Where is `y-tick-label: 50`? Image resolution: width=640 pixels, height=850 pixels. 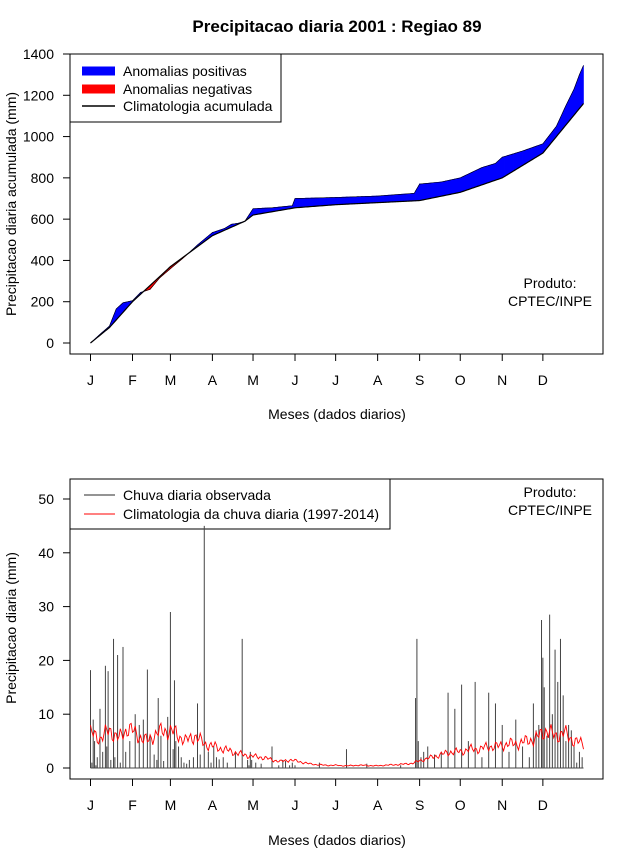
y-tick-label: 50 is located at coordinates (46, 499).